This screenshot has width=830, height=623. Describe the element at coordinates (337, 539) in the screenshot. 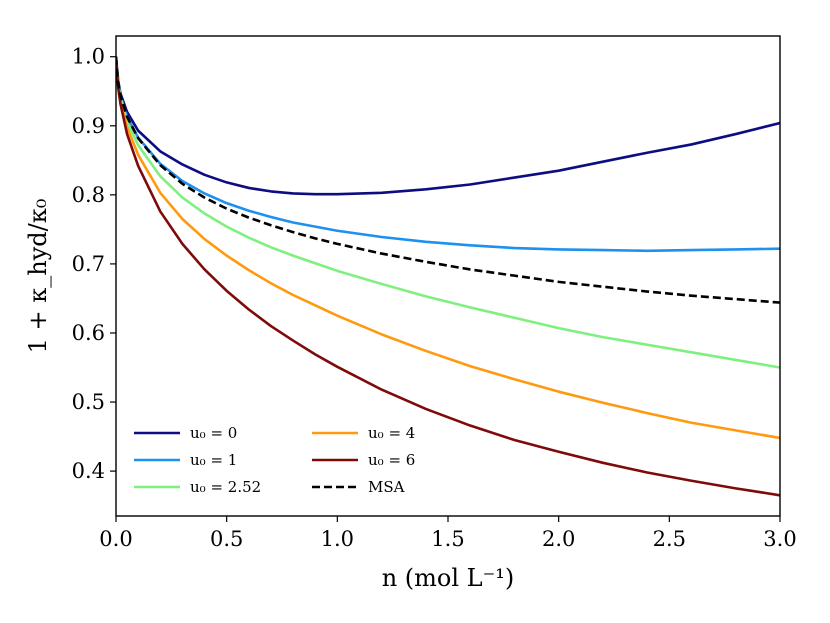

I see `x-tick-label: 1.0` at that location.